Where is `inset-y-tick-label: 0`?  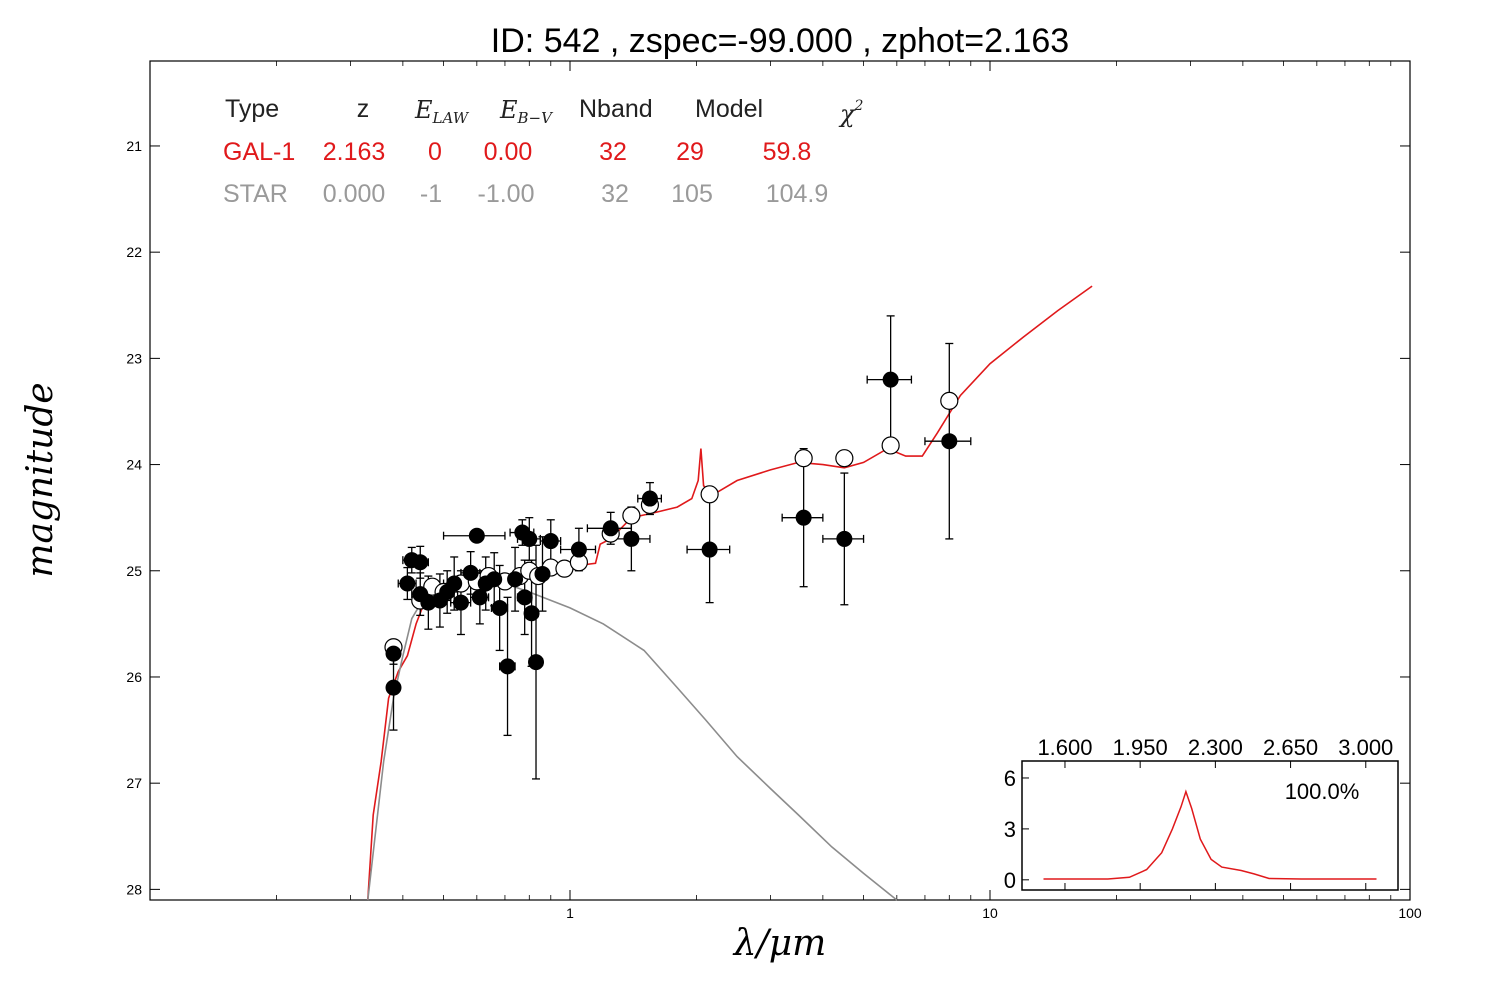
inset-y-tick-label: 0 is located at coordinates (1010, 880).